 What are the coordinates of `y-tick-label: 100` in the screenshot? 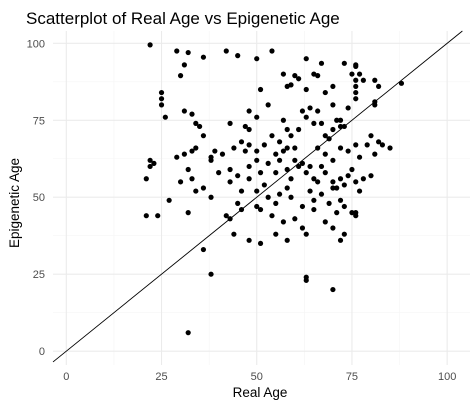 It's located at (36, 44).